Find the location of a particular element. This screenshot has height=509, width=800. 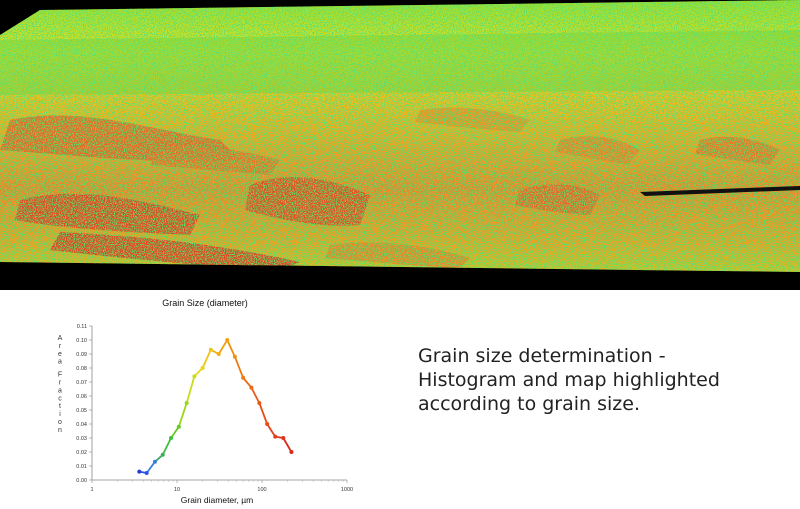

chart-title: Grain Size (diameter) is located at coordinates (205, 303).